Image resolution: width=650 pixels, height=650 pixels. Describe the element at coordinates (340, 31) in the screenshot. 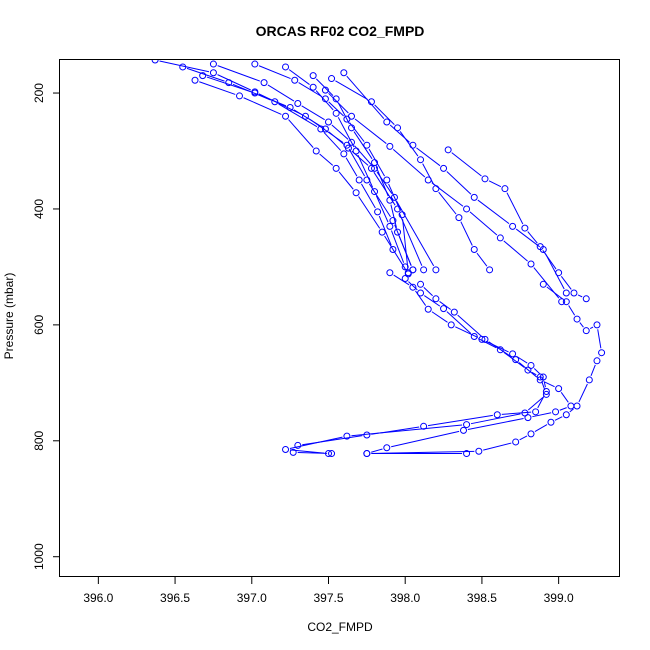

I see `chart-title: ORCAS RF02 CO2_FMPD` at that location.